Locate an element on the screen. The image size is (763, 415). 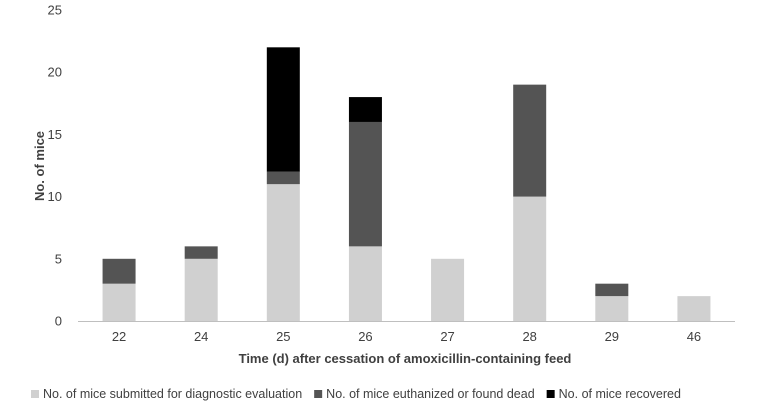
y-axis-title: No. of mice is located at coordinates (39, 166).